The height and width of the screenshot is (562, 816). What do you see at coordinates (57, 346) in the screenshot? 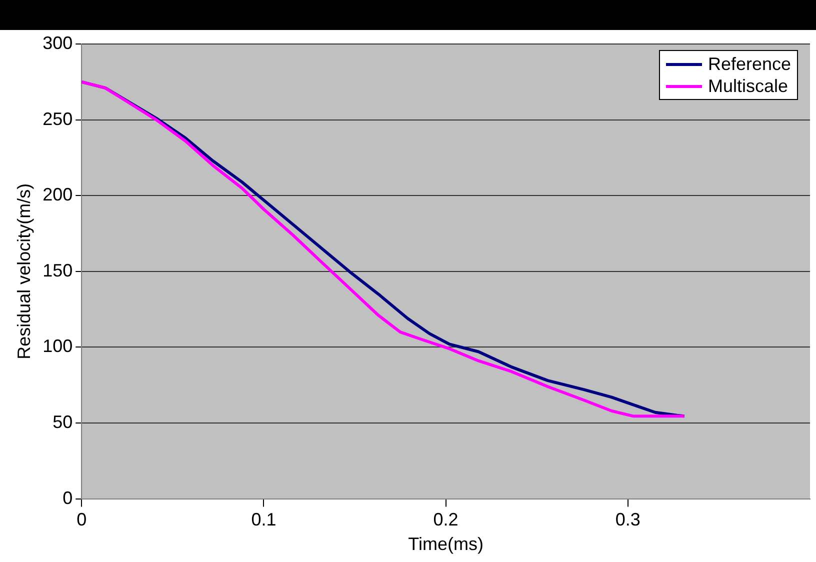
I see `y-tick-label: 100` at bounding box center [57, 346].